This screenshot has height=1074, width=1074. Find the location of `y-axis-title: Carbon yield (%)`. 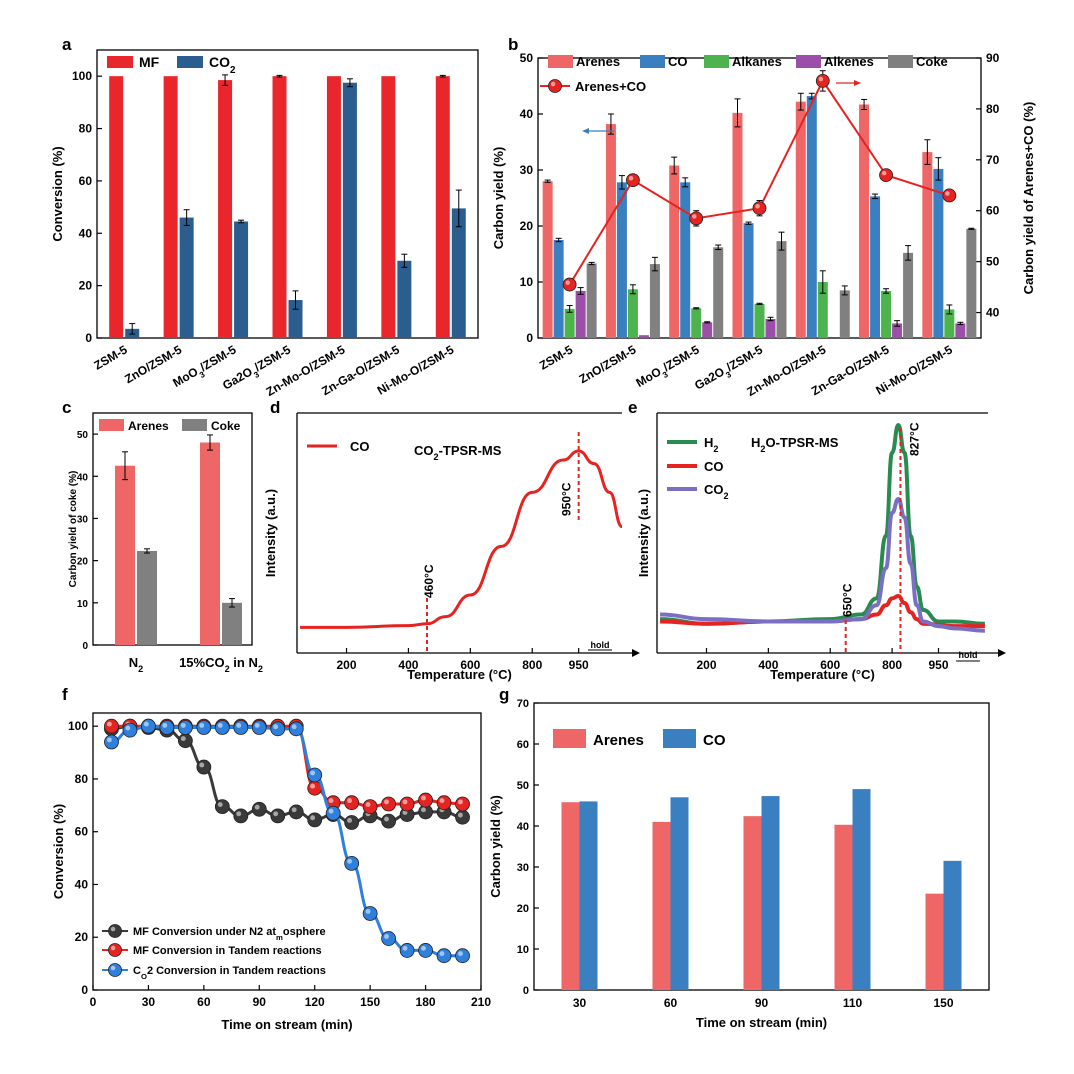

y-axis-title: Carbon yield (%) is located at coordinates (495, 846).